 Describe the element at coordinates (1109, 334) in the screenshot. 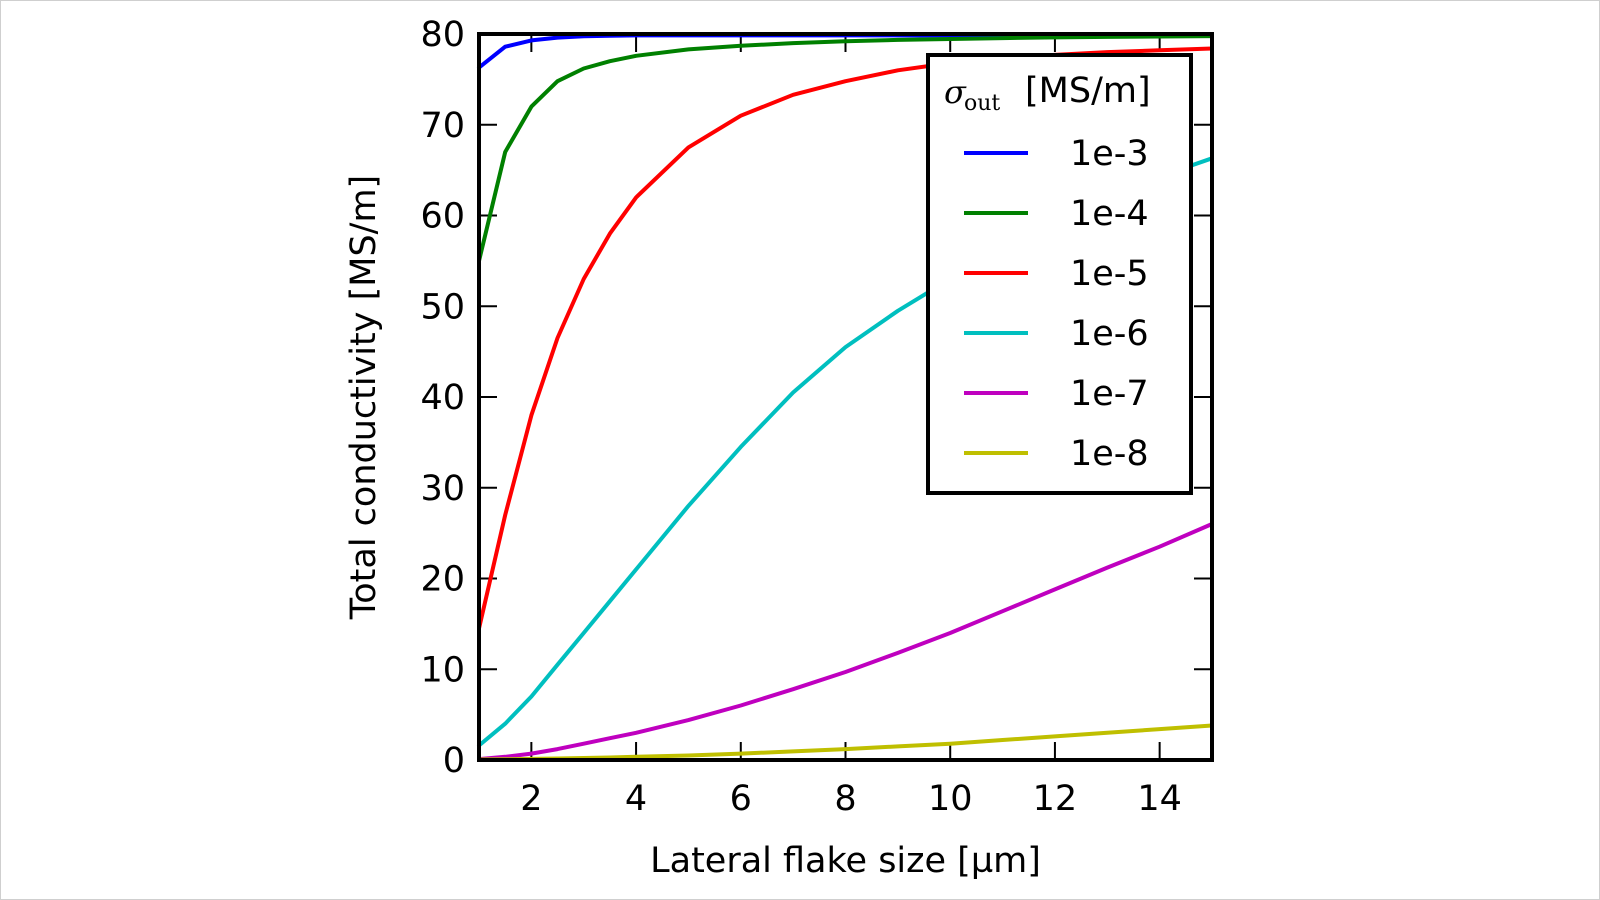

I see `legend-label: 1e-6` at that location.